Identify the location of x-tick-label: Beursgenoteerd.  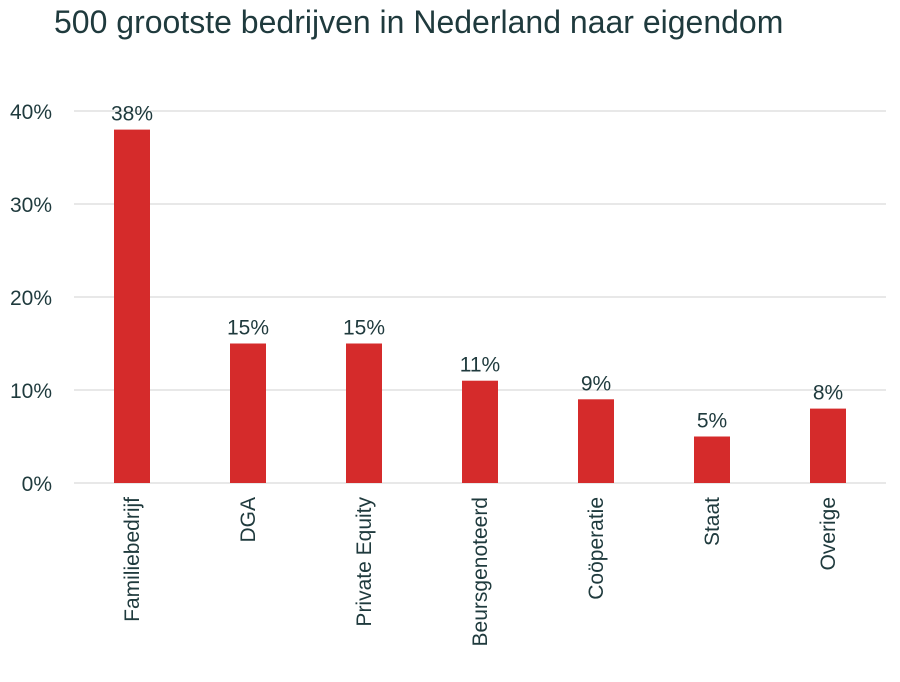
(480, 571).